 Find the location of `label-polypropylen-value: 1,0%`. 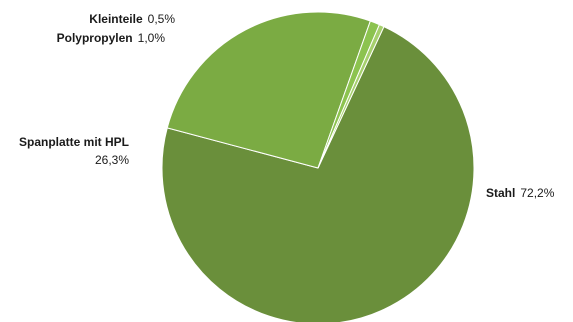

label-polypropylen-value: 1,0% is located at coordinates (152, 38).